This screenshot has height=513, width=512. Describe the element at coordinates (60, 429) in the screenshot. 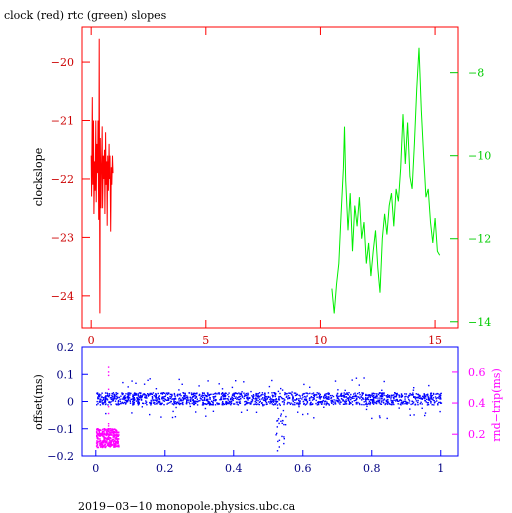

I see `offset-left-tick-label: −0.1` at that location.